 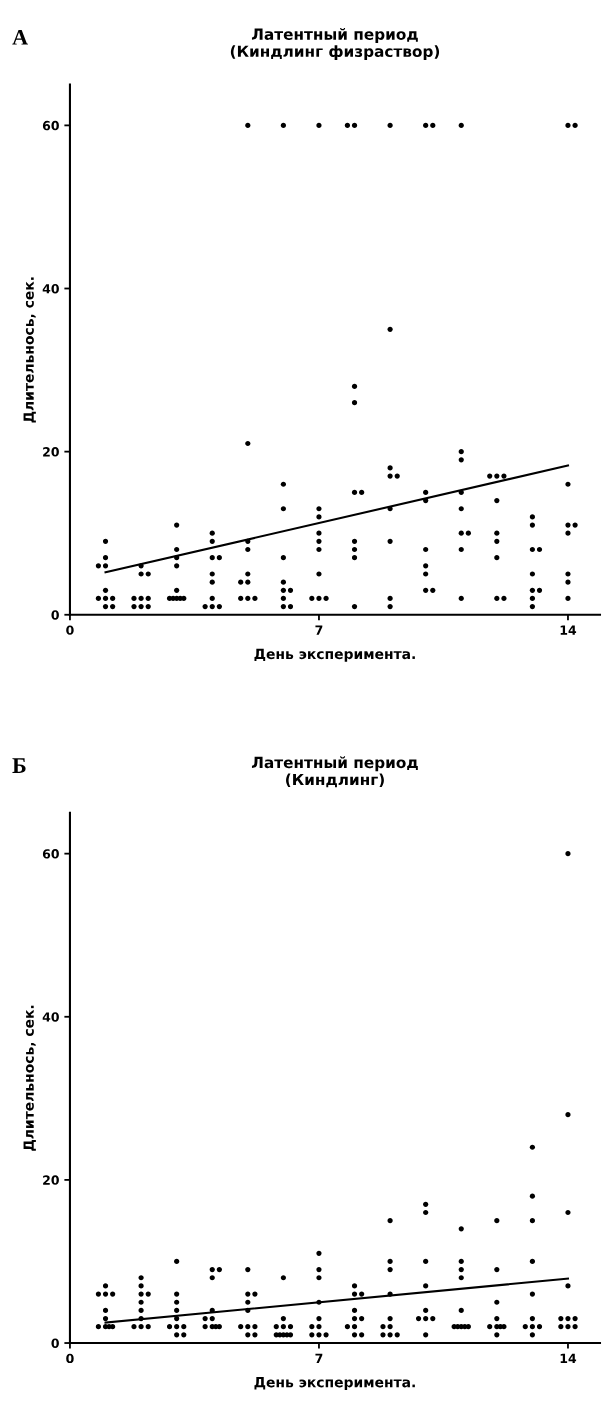 What do you see at coordinates (334, 772) in the screenshot?
I see `chart-title: Латентный период (Киндлинг)` at bounding box center [334, 772].